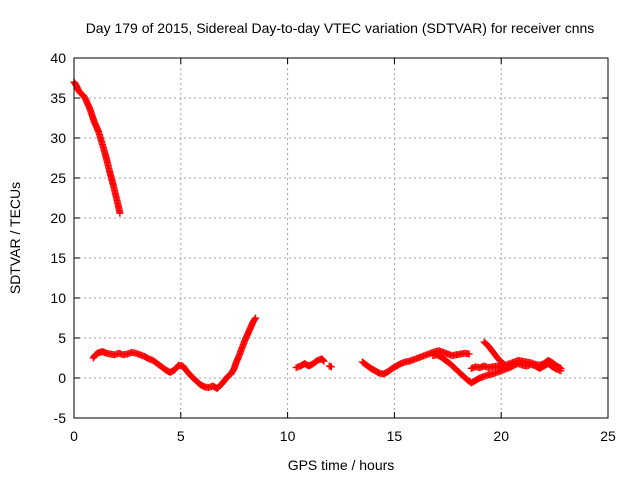 The width and height of the screenshot is (640, 480). What do you see at coordinates (62, 338) in the screenshot?
I see `y-tick-label: 5` at bounding box center [62, 338].